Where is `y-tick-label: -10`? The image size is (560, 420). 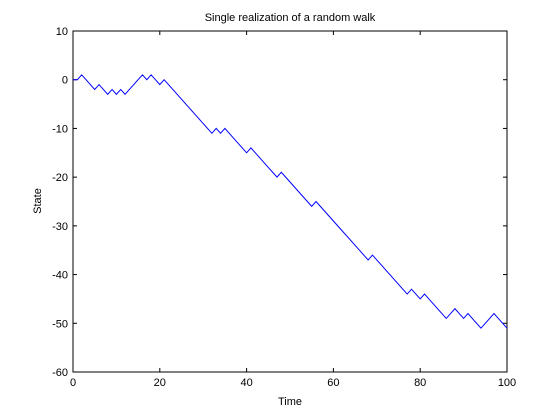
y-tick-label: -10 is located at coordinates (60, 129).